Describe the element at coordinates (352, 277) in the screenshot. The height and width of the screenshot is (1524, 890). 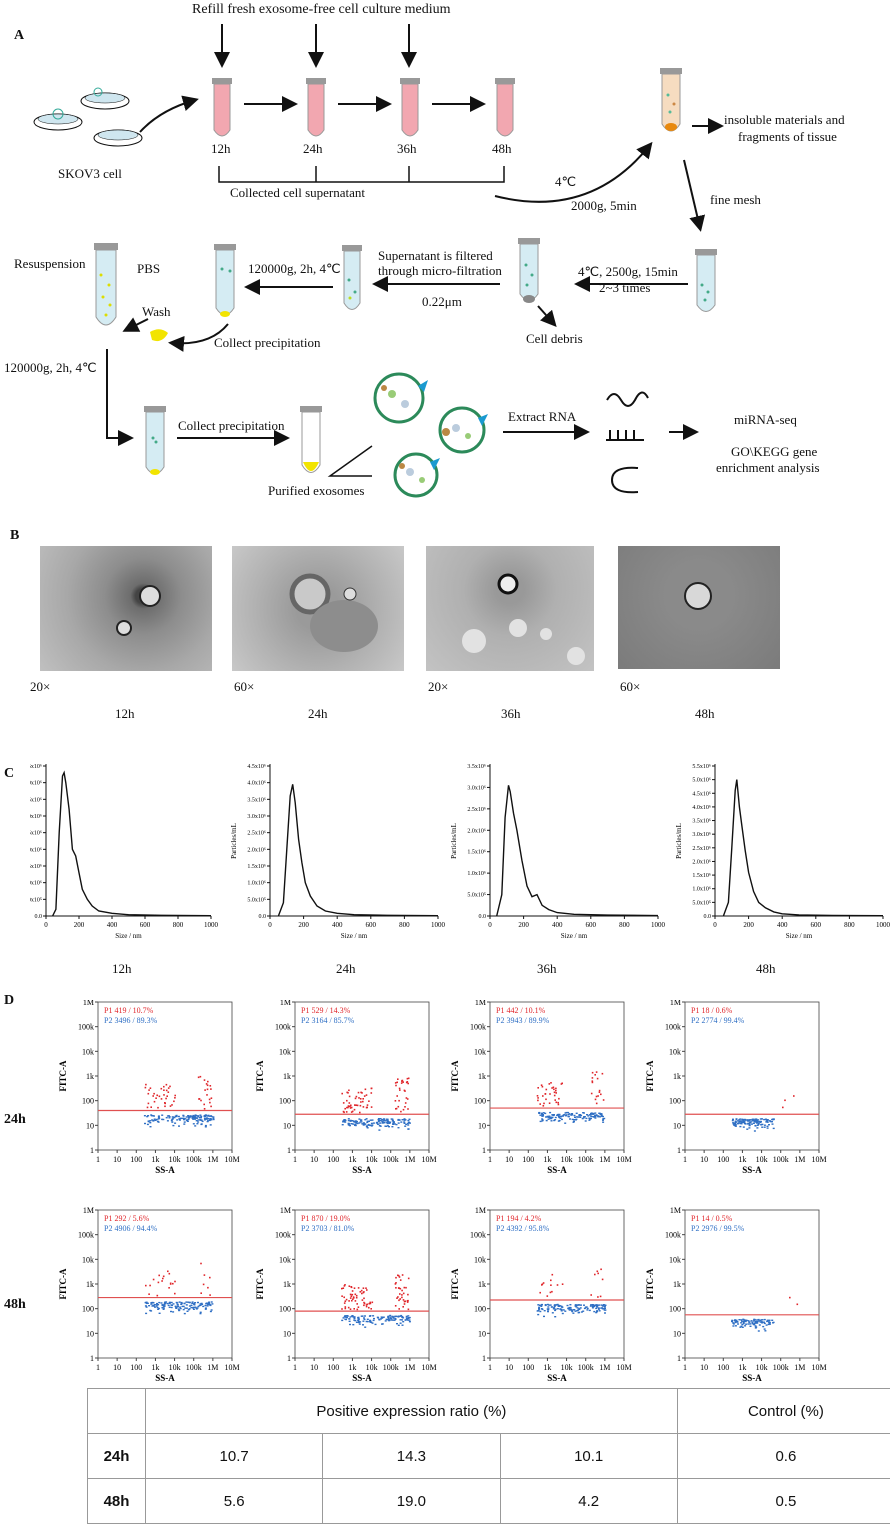
I see `microfiltered-tube-icon` at that location.